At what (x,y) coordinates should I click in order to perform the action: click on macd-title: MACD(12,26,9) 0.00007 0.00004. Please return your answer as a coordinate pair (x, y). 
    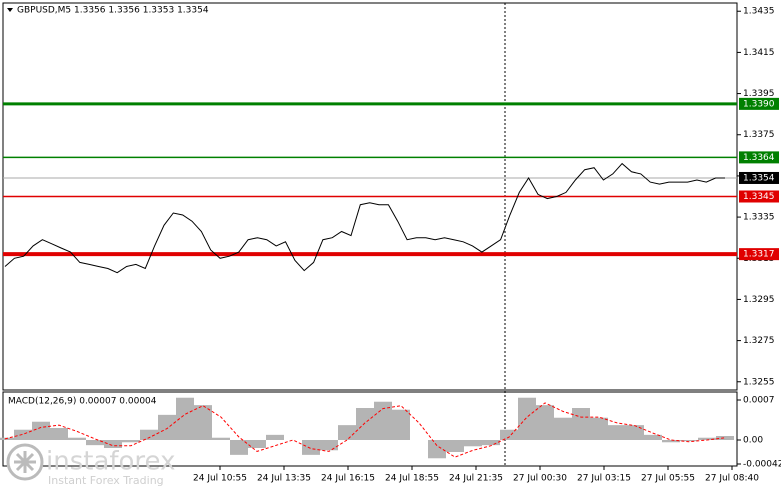
    Looking at the image, I should click on (82, 402).